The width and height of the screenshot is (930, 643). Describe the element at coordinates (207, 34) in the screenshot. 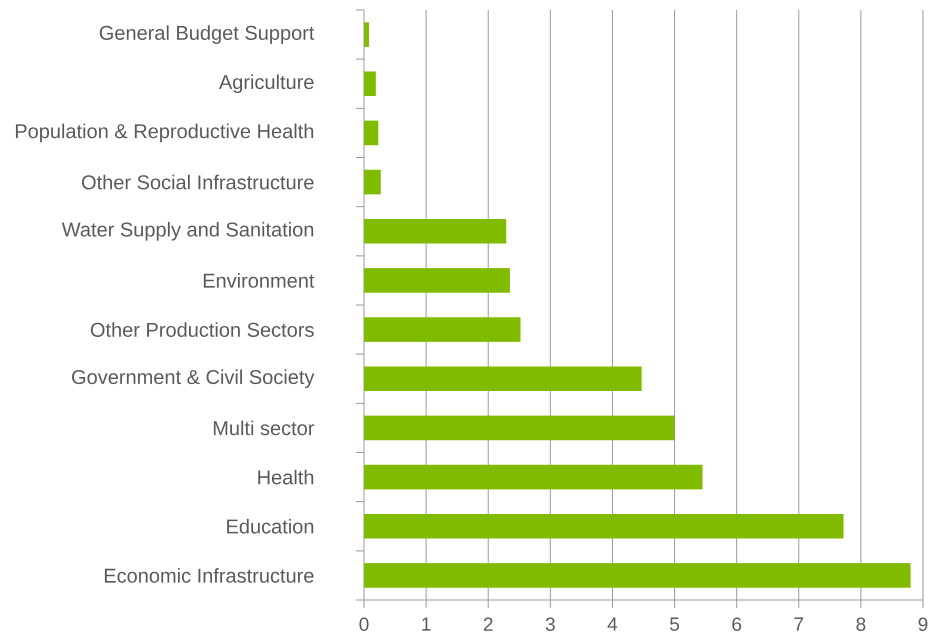

I see `y-tick-label: General Budget Support` at that location.